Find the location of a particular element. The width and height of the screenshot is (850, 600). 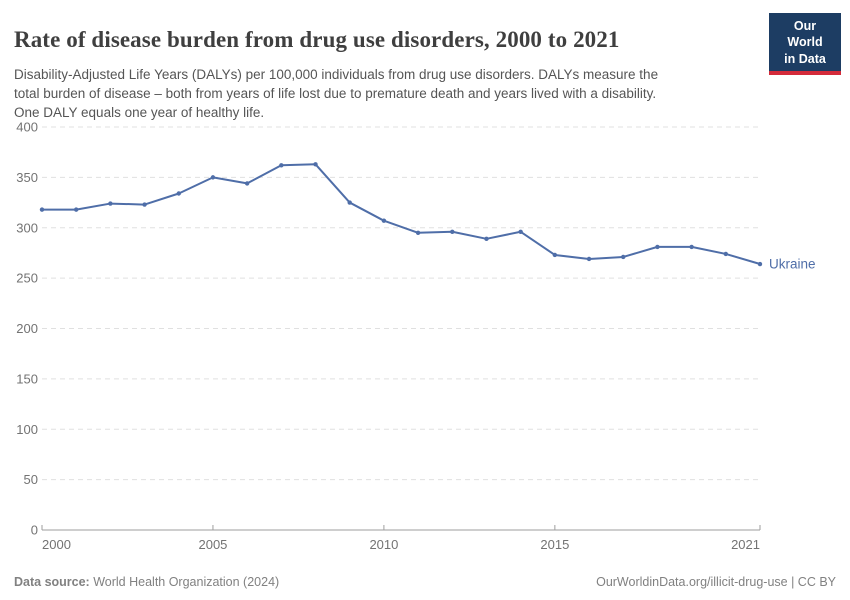

y-axis-tick-label: 150 is located at coordinates (27, 378).